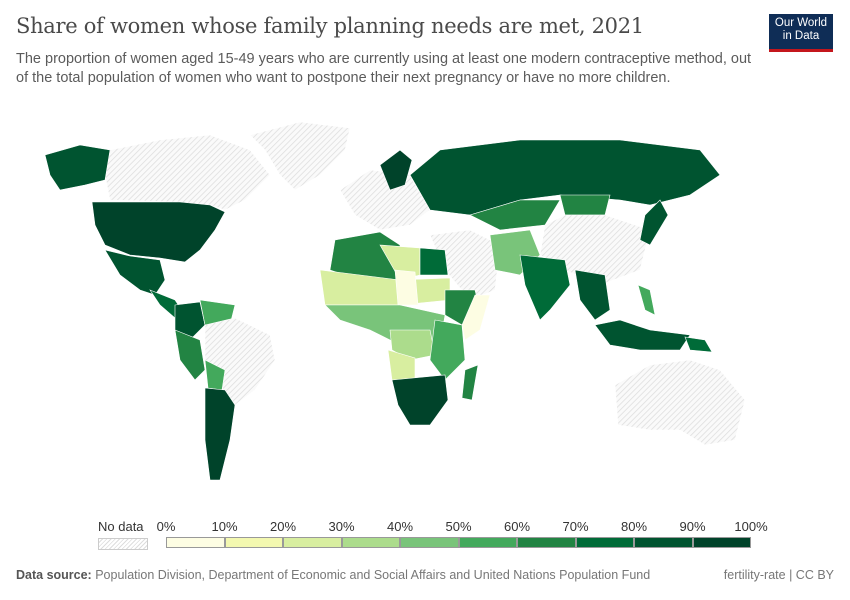 This screenshot has width=850, height=600. I want to click on legend-tick: 60%, so click(517, 526).